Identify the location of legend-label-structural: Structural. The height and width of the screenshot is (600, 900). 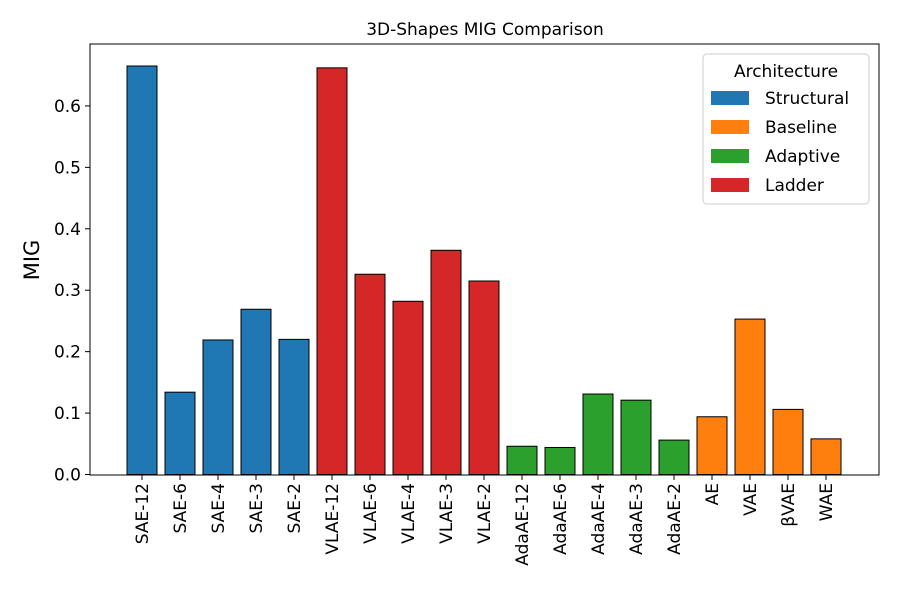
(807, 99).